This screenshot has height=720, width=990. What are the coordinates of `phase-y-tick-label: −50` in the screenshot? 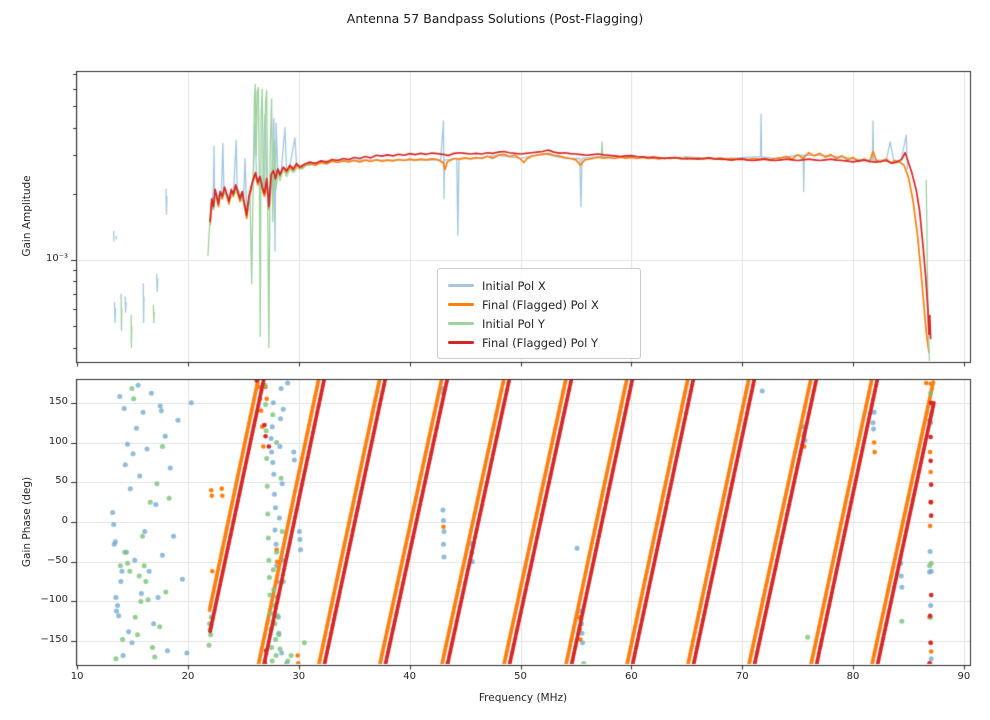 It's located at (57, 560).